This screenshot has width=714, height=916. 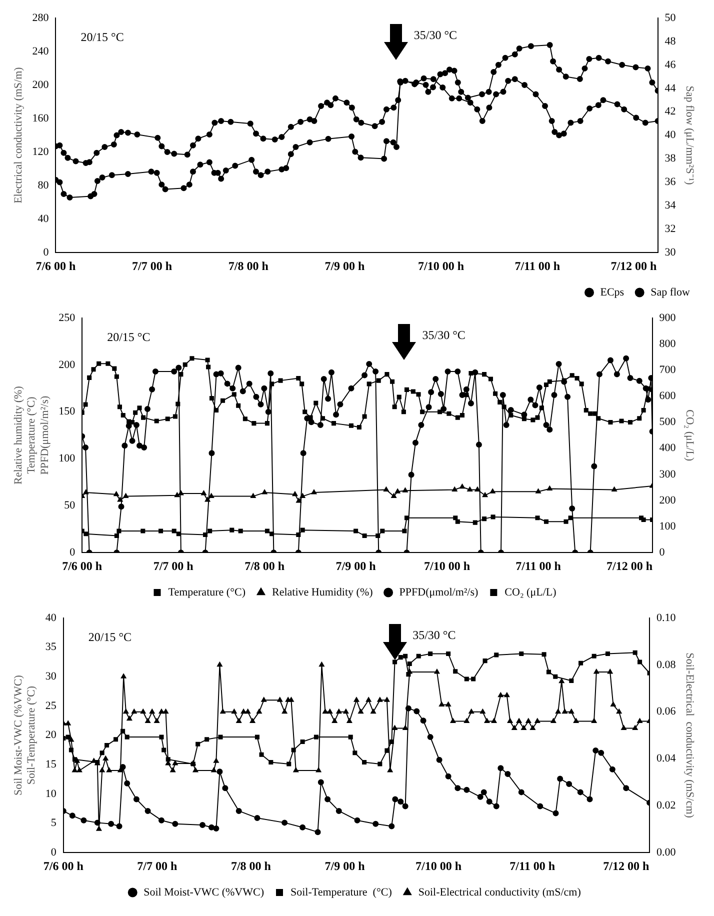 What do you see at coordinates (44, 185) in the screenshot?
I see `y-tick-label: 80` at bounding box center [44, 185].